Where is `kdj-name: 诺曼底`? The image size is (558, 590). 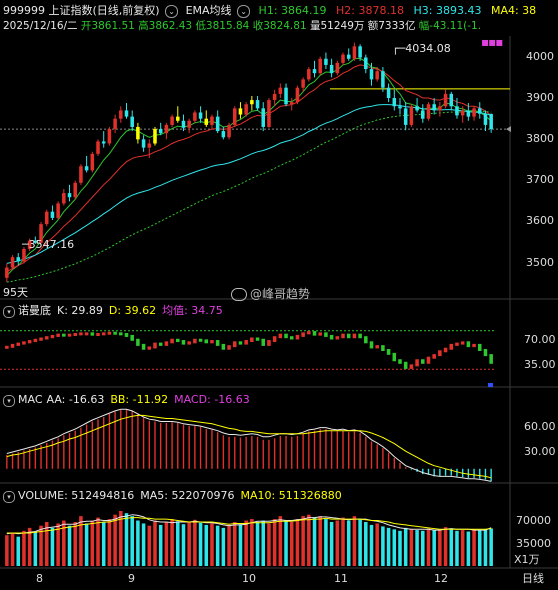 kdj-name: 诺曼底 is located at coordinates (34, 310).